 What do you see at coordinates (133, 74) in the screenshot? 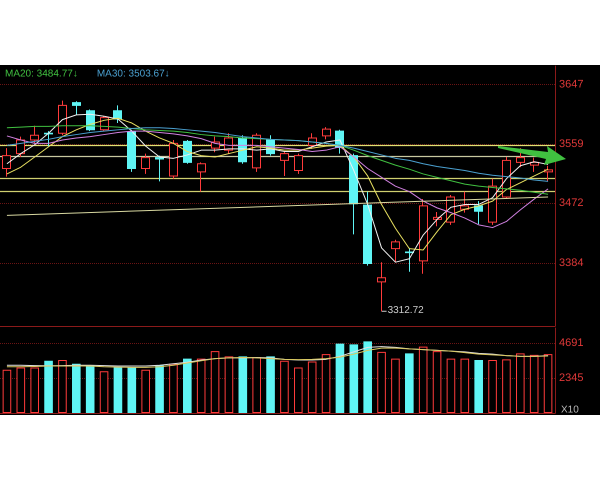
I see `text: MA30: 3503.67↓` at bounding box center [133, 74].